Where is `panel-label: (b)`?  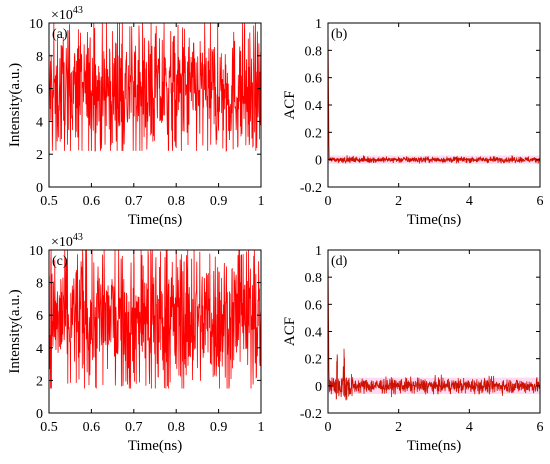
panel-label: (b) is located at coordinates (339, 34).